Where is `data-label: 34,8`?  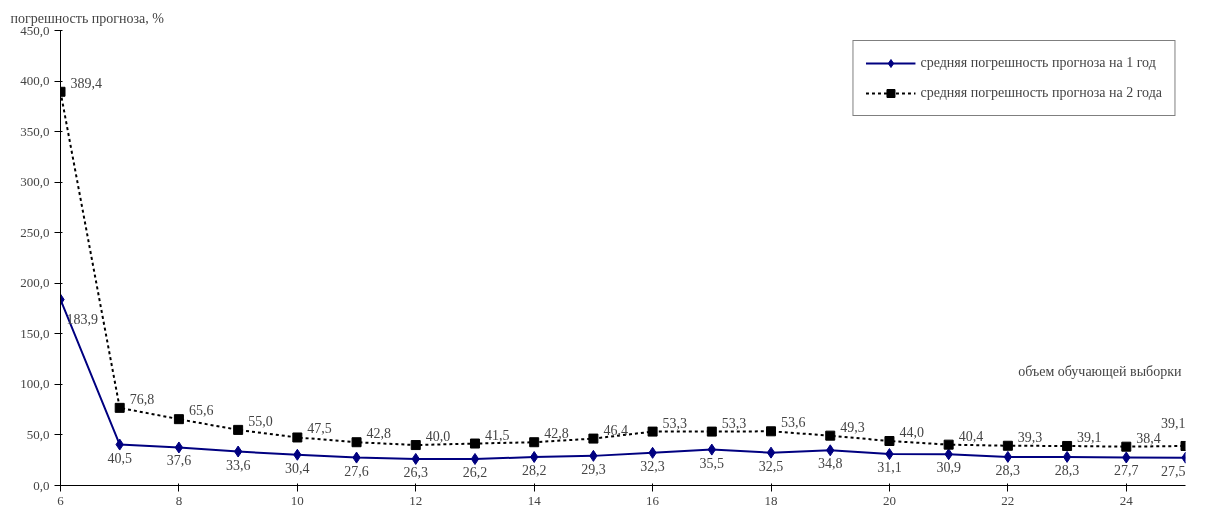 data-label: 34,8 is located at coordinates (830, 464).